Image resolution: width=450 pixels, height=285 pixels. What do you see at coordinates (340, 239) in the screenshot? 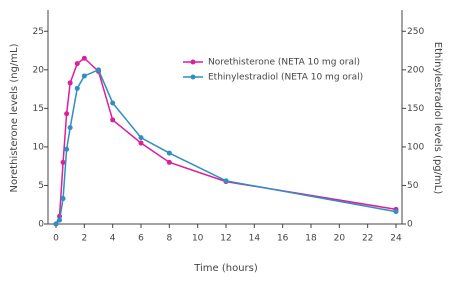
I see `x-tick-label: 20` at bounding box center [340, 239].